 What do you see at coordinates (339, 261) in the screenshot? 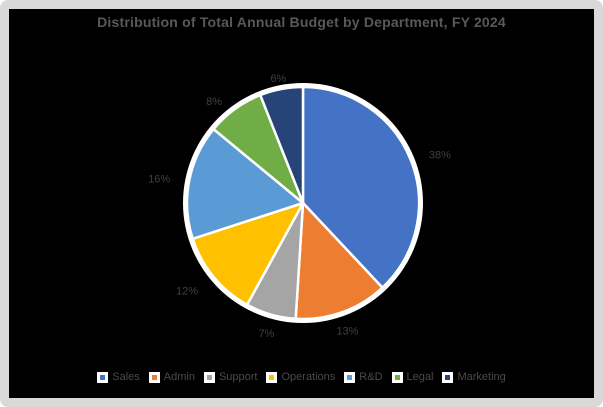
I see `pie-slice-admin` at bounding box center [339, 261].